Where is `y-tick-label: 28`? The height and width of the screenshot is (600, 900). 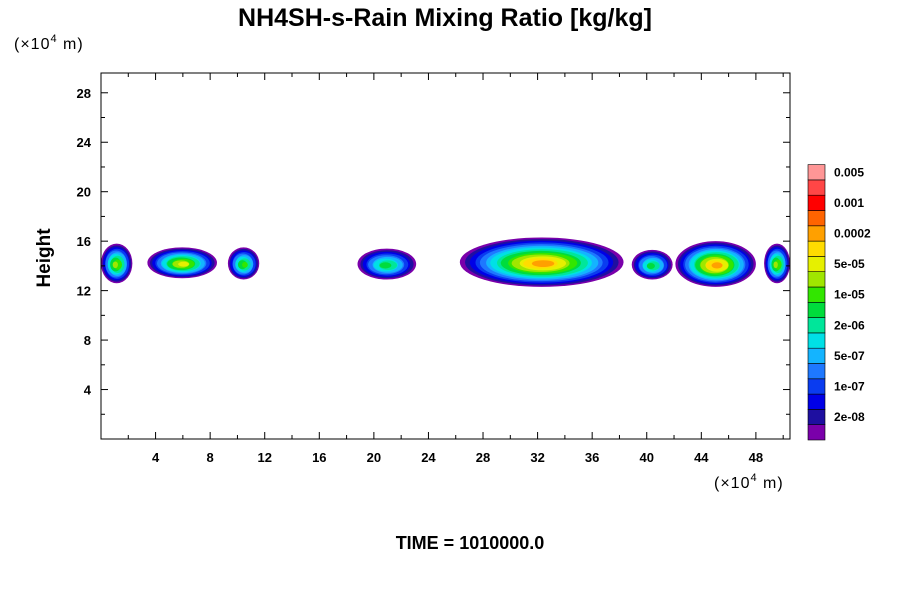 y-tick-label: 28 is located at coordinates (84, 93).